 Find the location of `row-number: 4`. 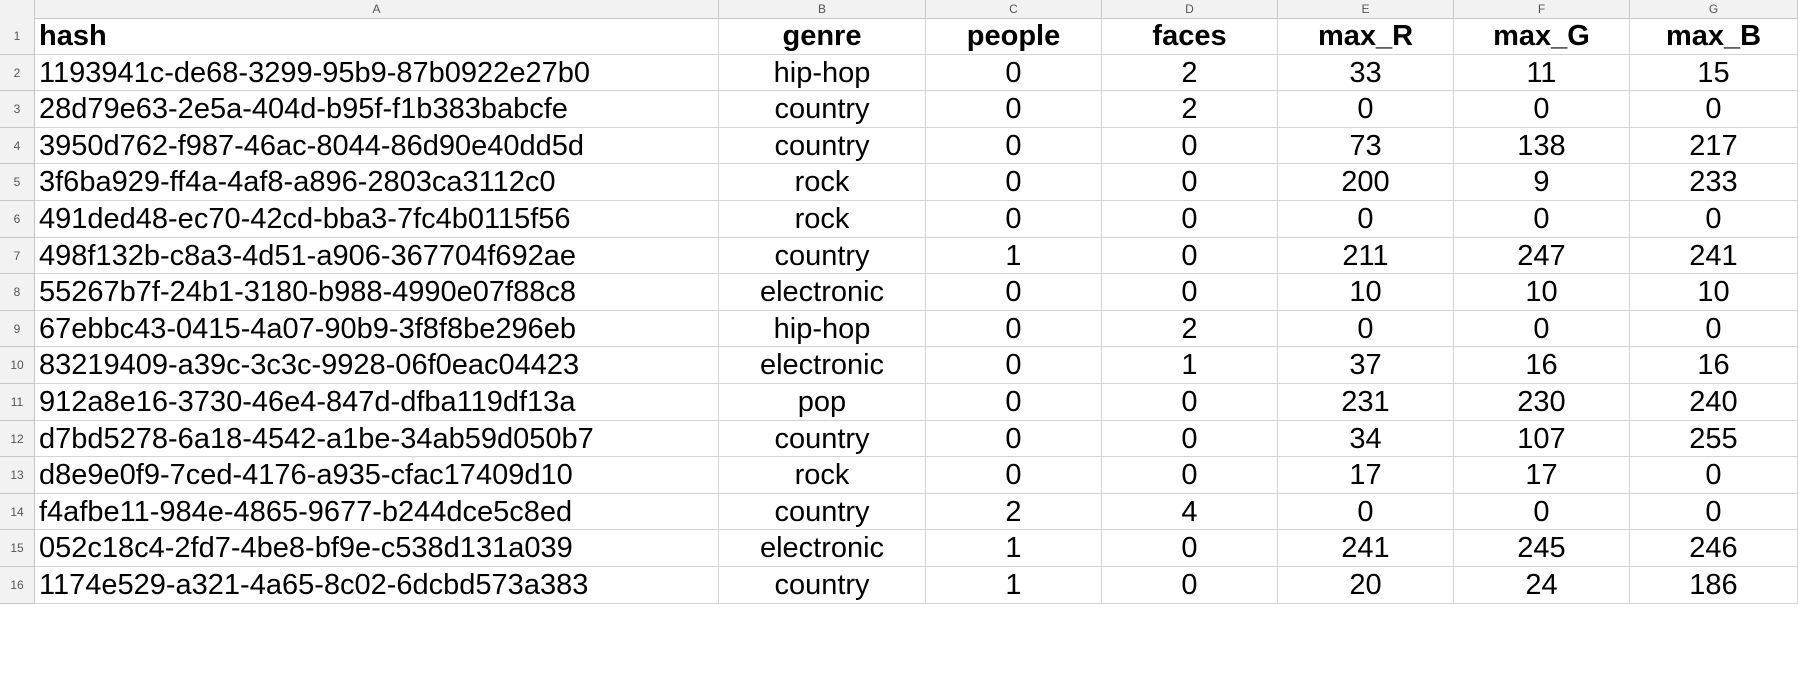

row-number: 4 is located at coordinates (17, 146).